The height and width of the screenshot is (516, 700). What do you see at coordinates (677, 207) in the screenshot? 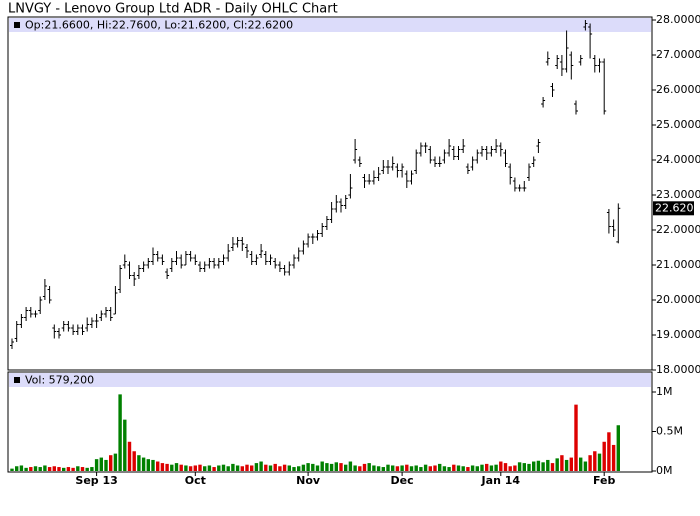
I see `last-price-label: 22.6200` at bounding box center [677, 207].